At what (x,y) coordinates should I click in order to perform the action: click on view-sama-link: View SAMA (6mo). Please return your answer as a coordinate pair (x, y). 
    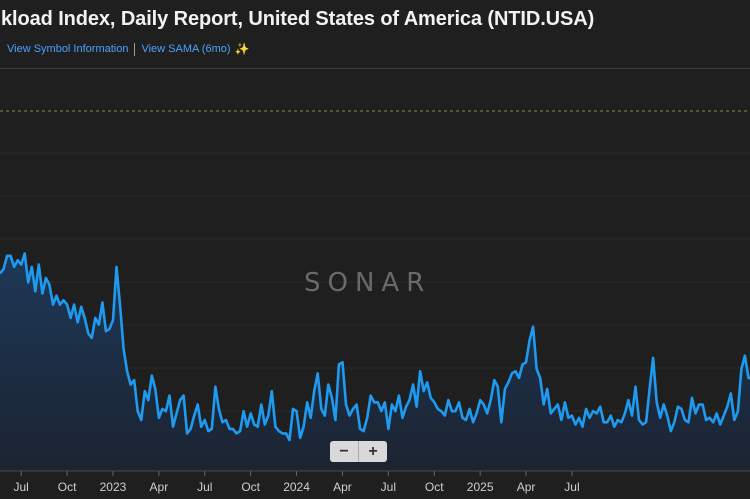
    Looking at the image, I should click on (186, 49).